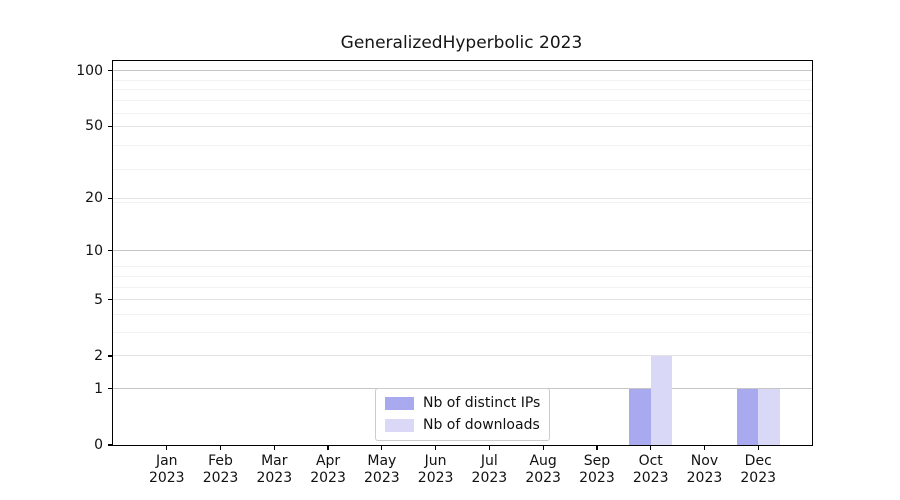 The image size is (900, 500). I want to click on y-tick-label-5: 5, so click(98, 299).